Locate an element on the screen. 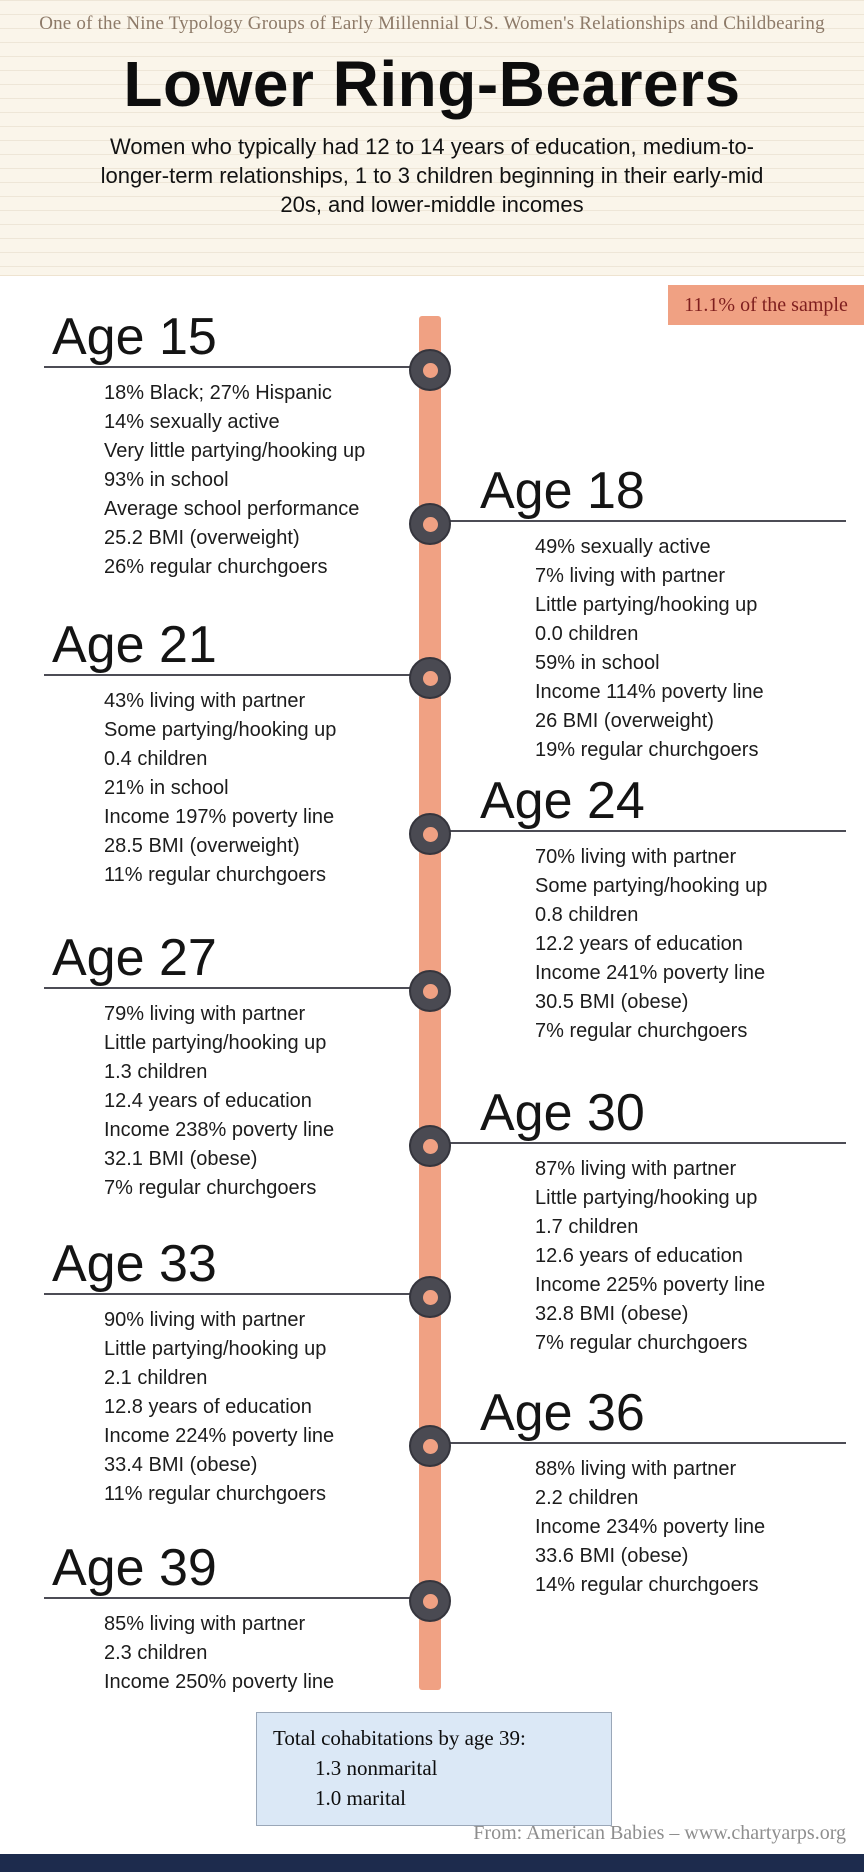  age-heading: Age 18 is located at coordinates (562, 491).